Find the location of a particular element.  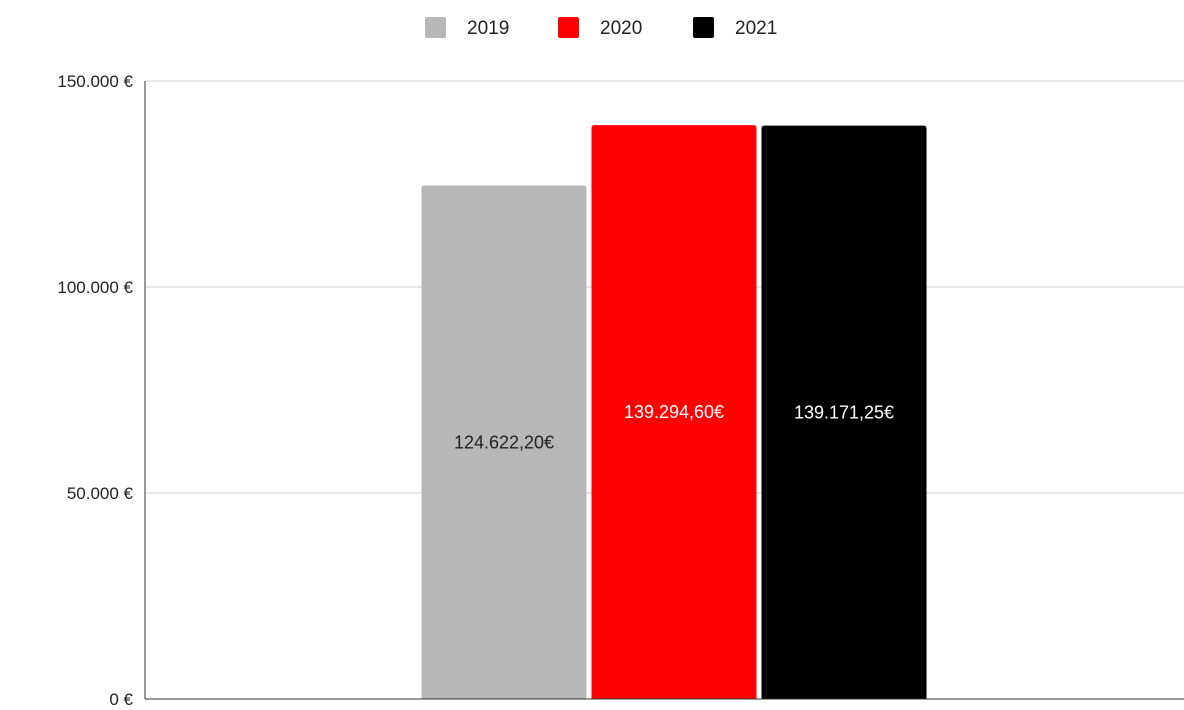

data-labels: 124.622,20€ 139.294,60€ 139.171,25€ is located at coordinates (674, 427).